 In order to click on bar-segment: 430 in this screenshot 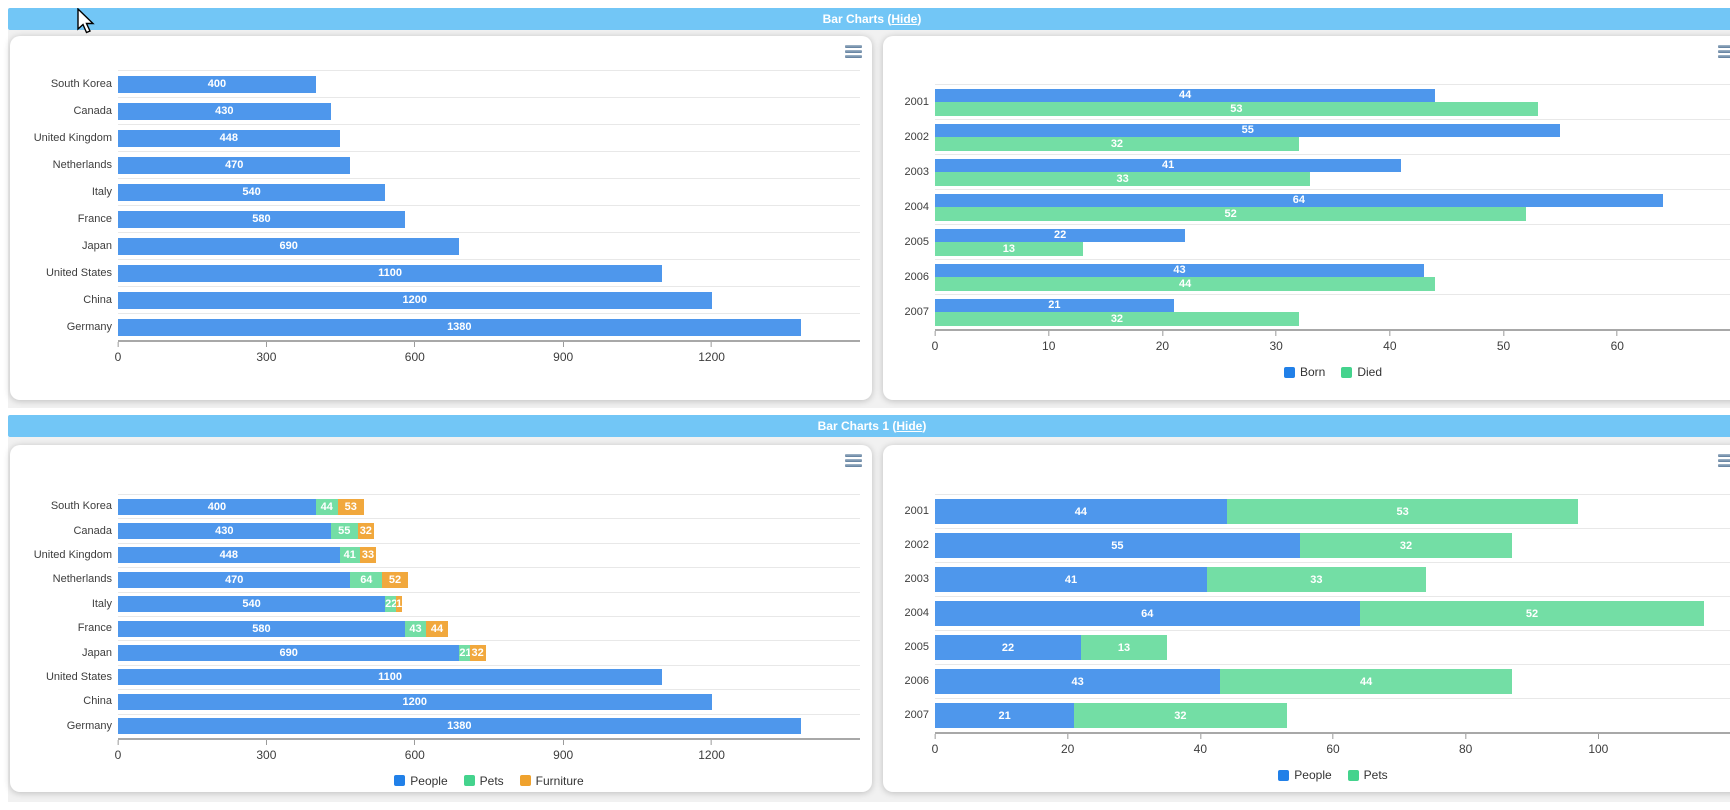, I will do `click(224, 531)`.